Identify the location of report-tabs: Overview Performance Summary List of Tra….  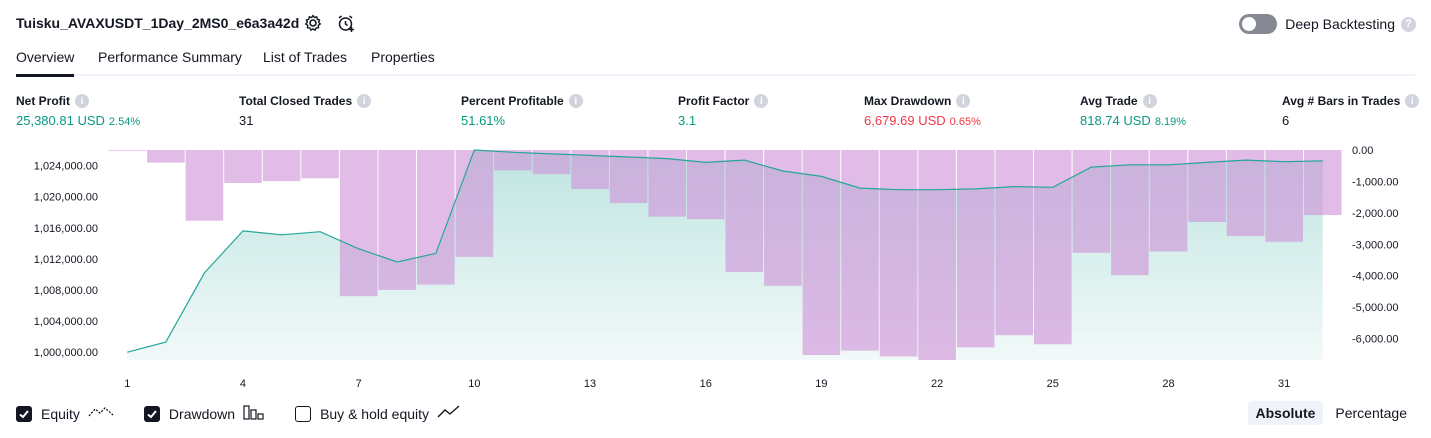
(715, 60).